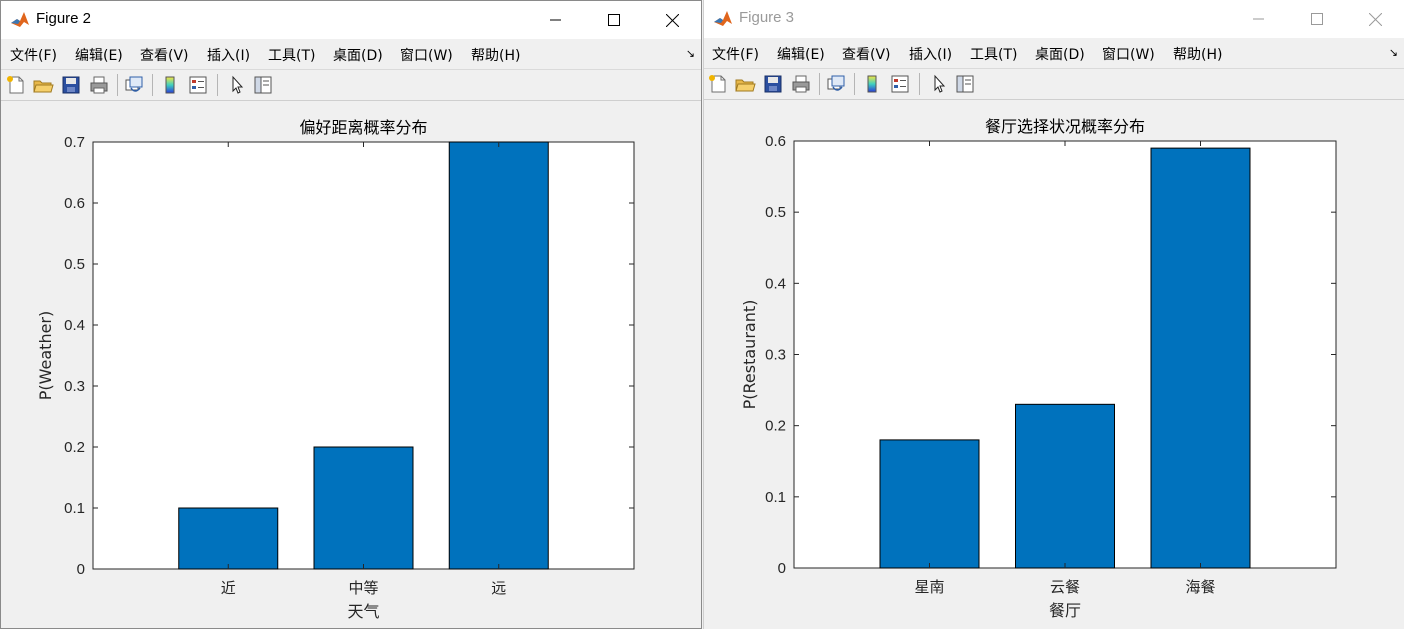  Describe the element at coordinates (74, 142) in the screenshot. I see `y-tick-label: 0.7` at that location.